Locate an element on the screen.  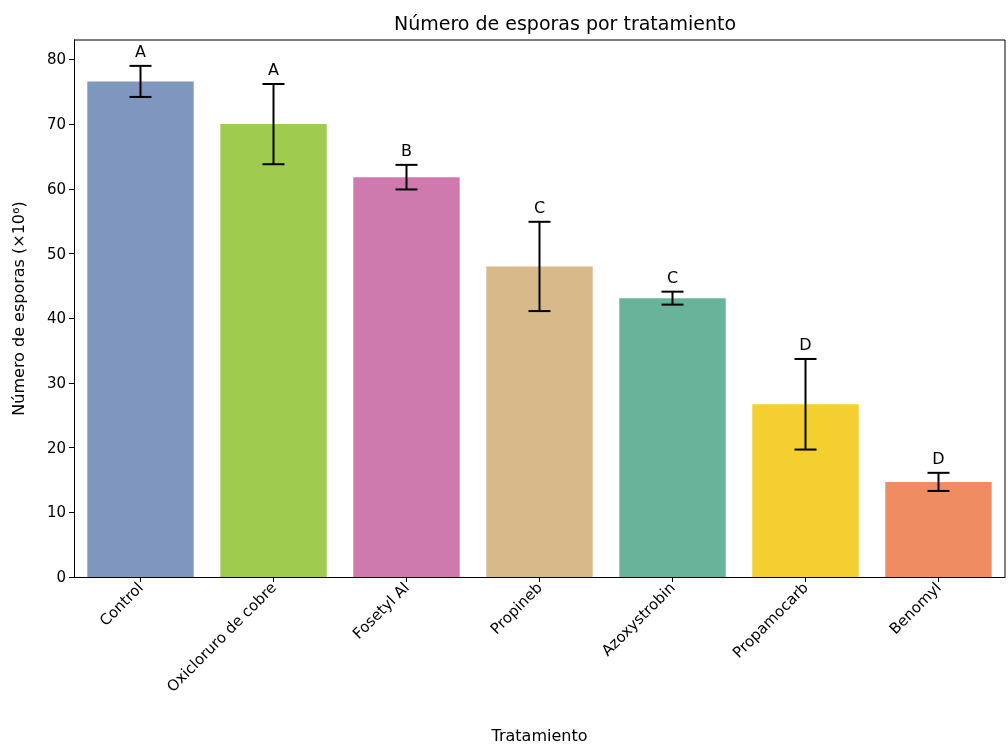
y-tick-label: 0 is located at coordinates (61, 577).